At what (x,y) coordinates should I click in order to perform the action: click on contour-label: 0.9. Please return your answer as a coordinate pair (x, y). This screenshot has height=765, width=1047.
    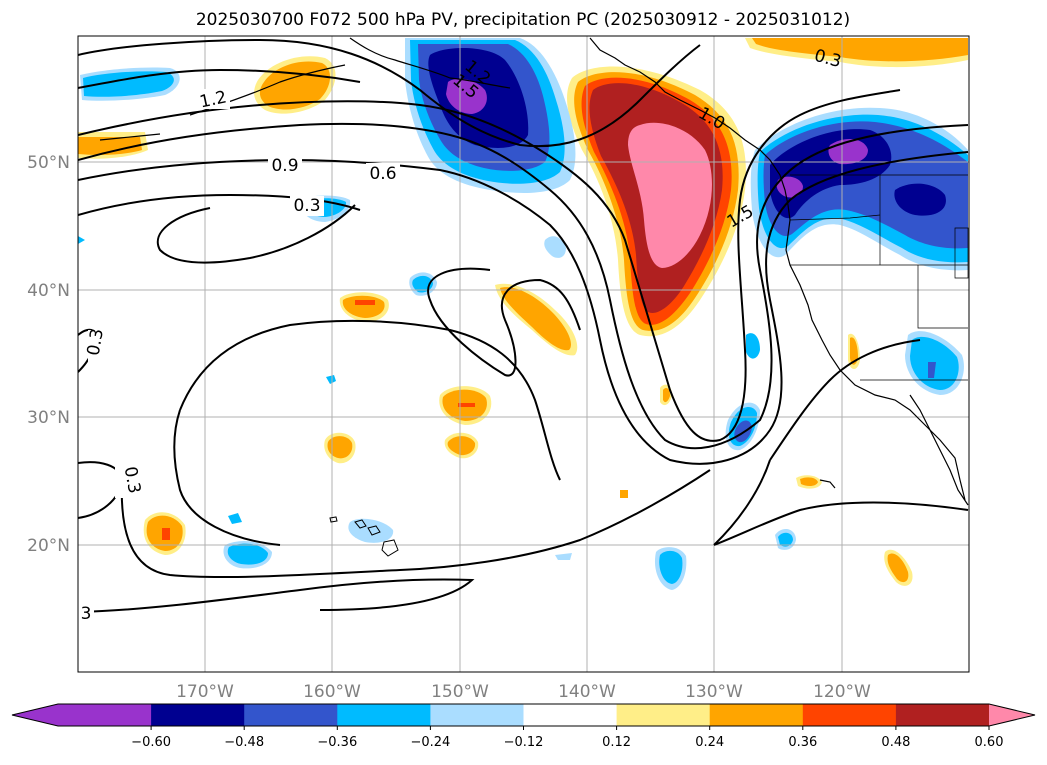
    Looking at the image, I should click on (284, 166).